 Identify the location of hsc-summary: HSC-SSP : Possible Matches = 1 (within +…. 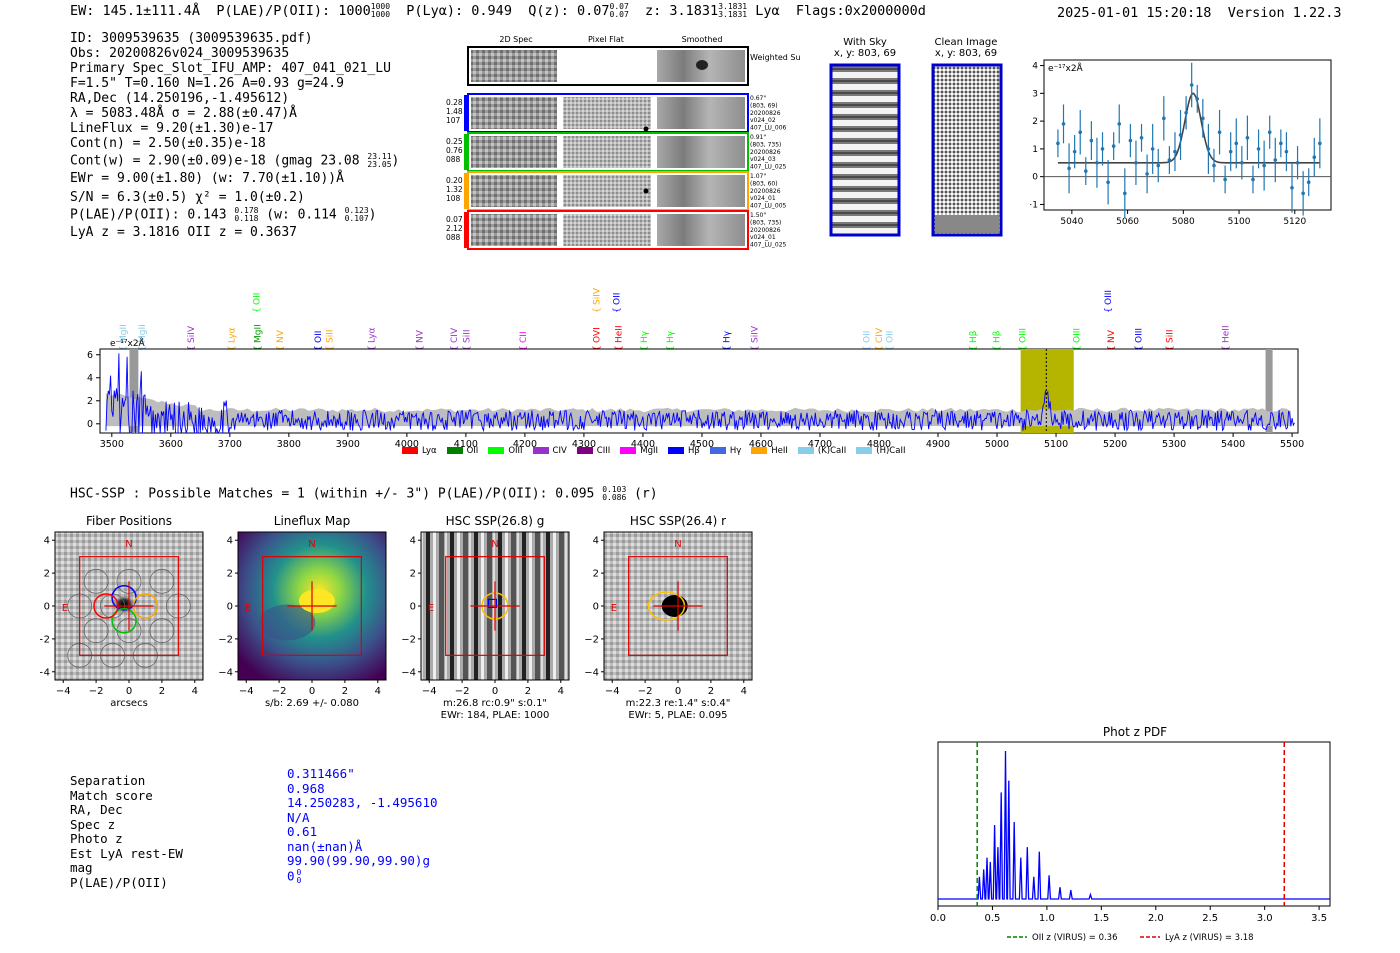
(364, 494).